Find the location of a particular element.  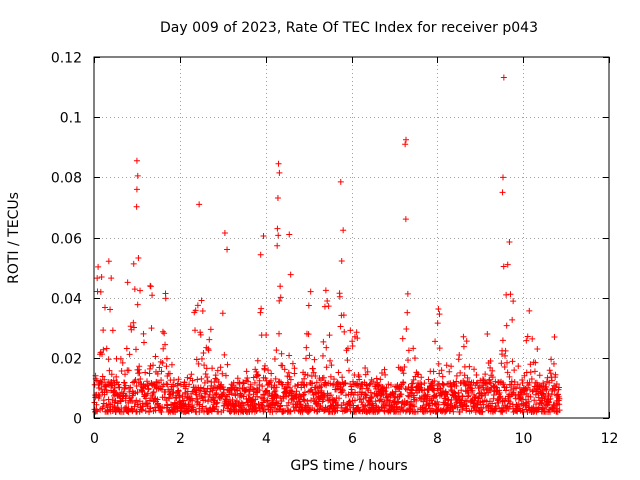

x-tick-label: 8 is located at coordinates (437, 439).